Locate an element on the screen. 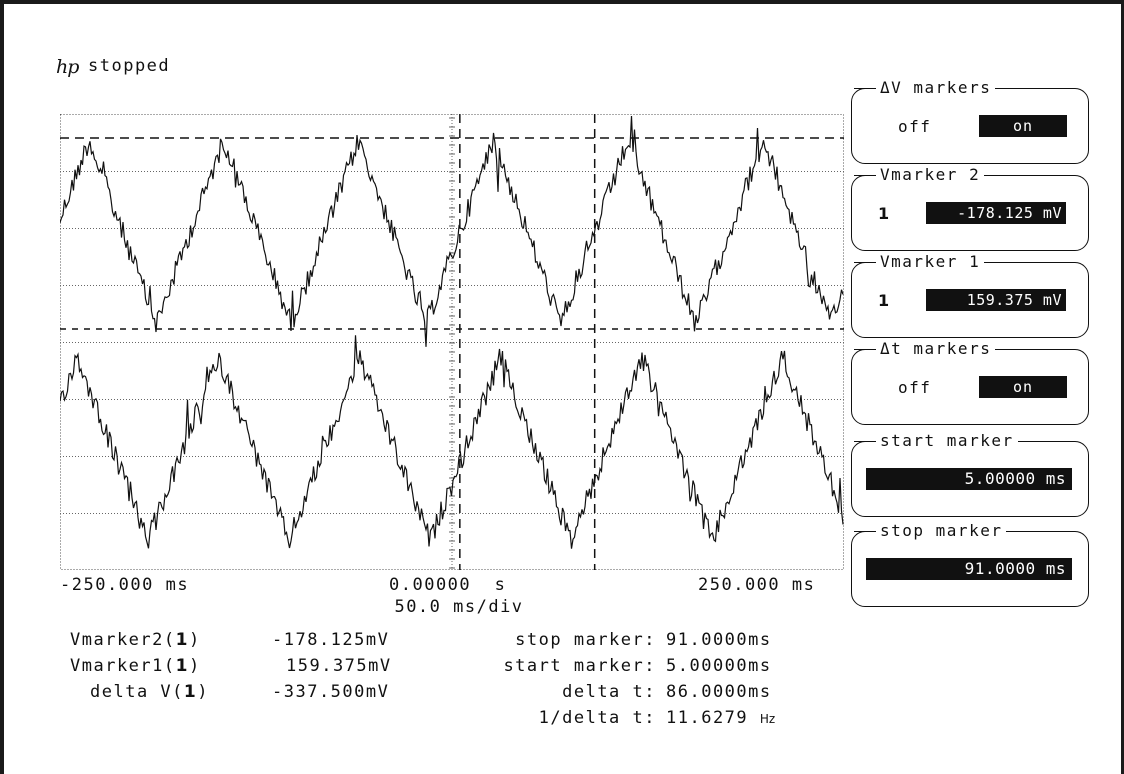 This screenshot has width=1124, height=774. readout-delta-v-channel: 1 is located at coordinates (190, 692).